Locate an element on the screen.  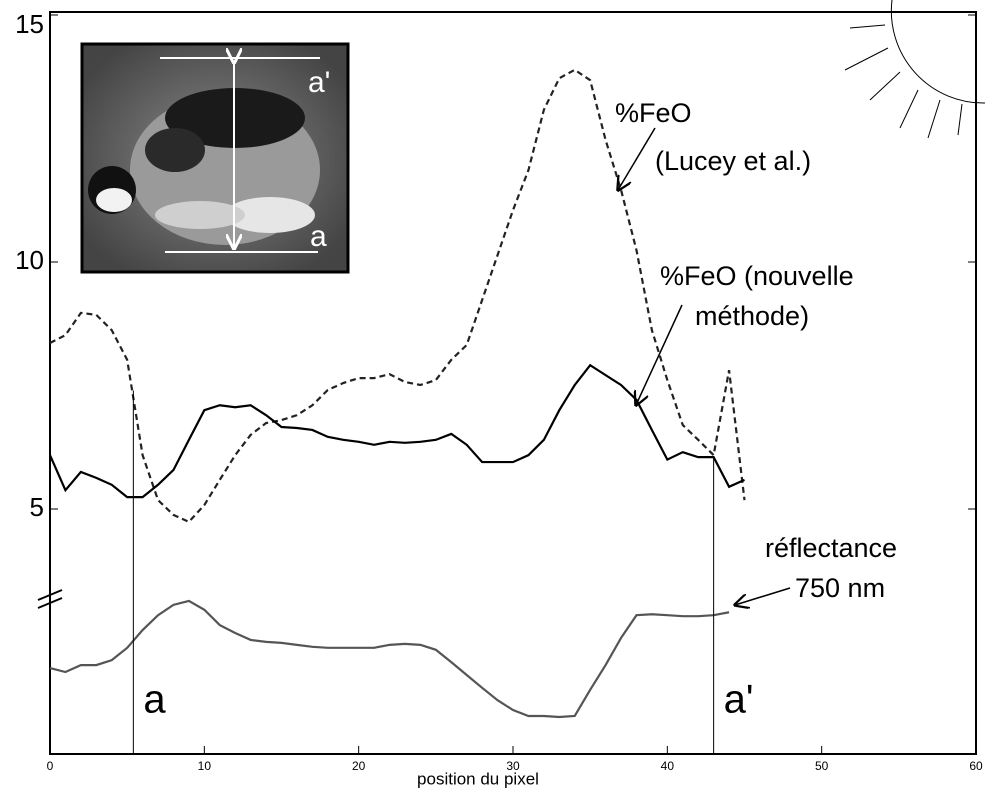
series-label: réflectance is located at coordinates (831, 548).